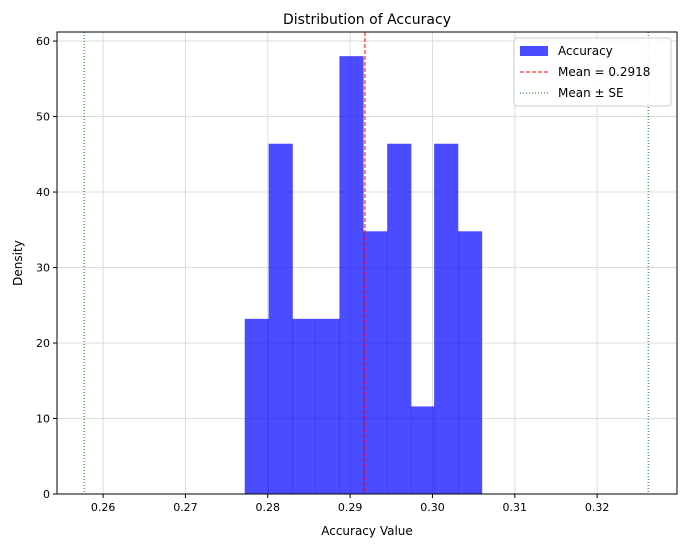  What do you see at coordinates (43, 343) in the screenshot?
I see `y-tick-label: 20` at bounding box center [43, 343].